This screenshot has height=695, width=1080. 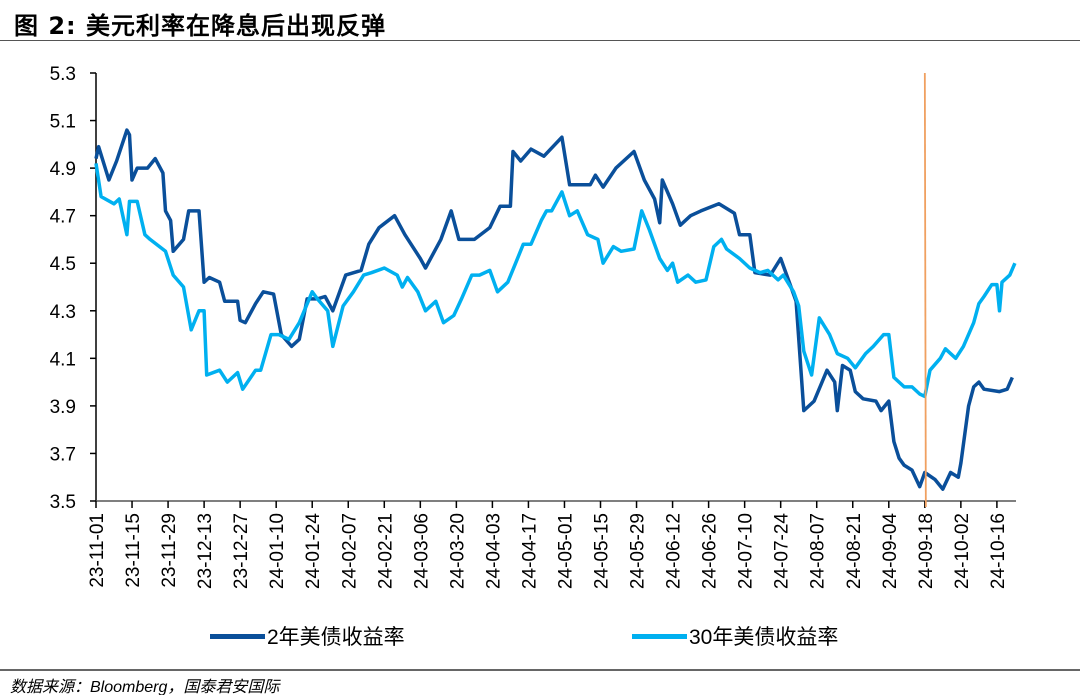 What do you see at coordinates (63, 264) in the screenshot?
I see `y-tick-label: 4.5` at bounding box center [63, 264].